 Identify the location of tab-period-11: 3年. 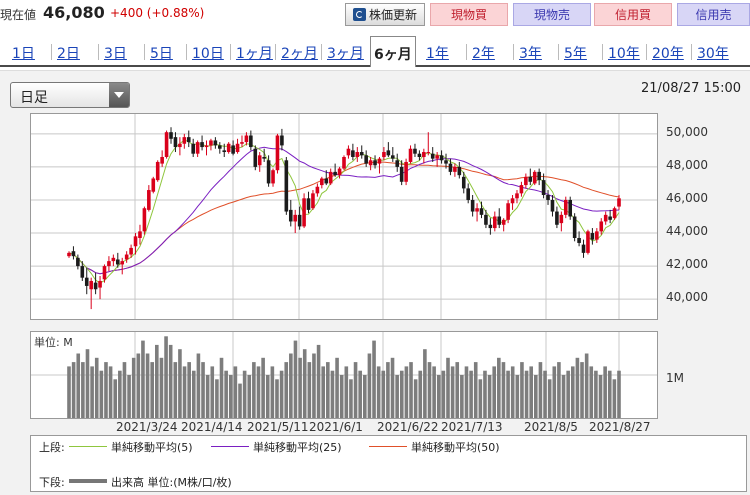
(530, 54).